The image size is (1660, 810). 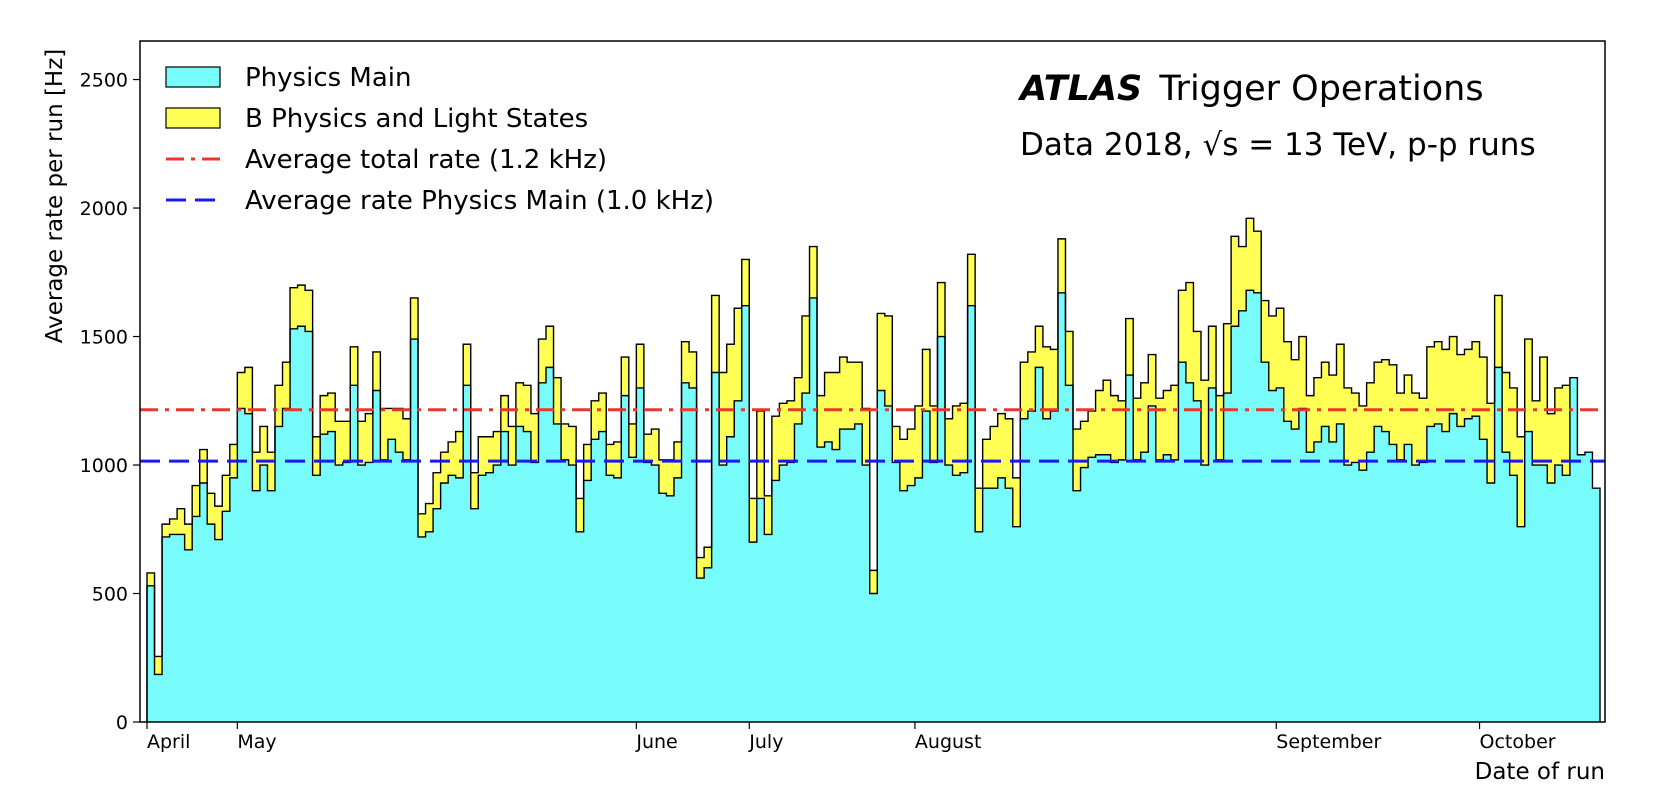 I want to click on x-tick-label: August, so click(x=948, y=742).